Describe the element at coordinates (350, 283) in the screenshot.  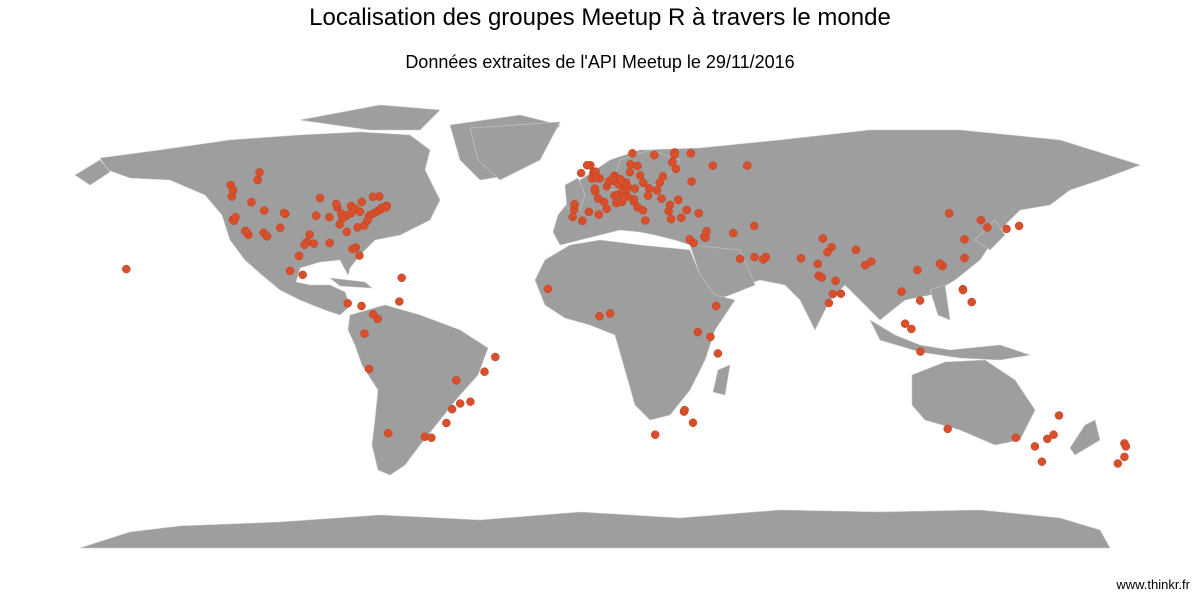
I see `cuba` at that location.